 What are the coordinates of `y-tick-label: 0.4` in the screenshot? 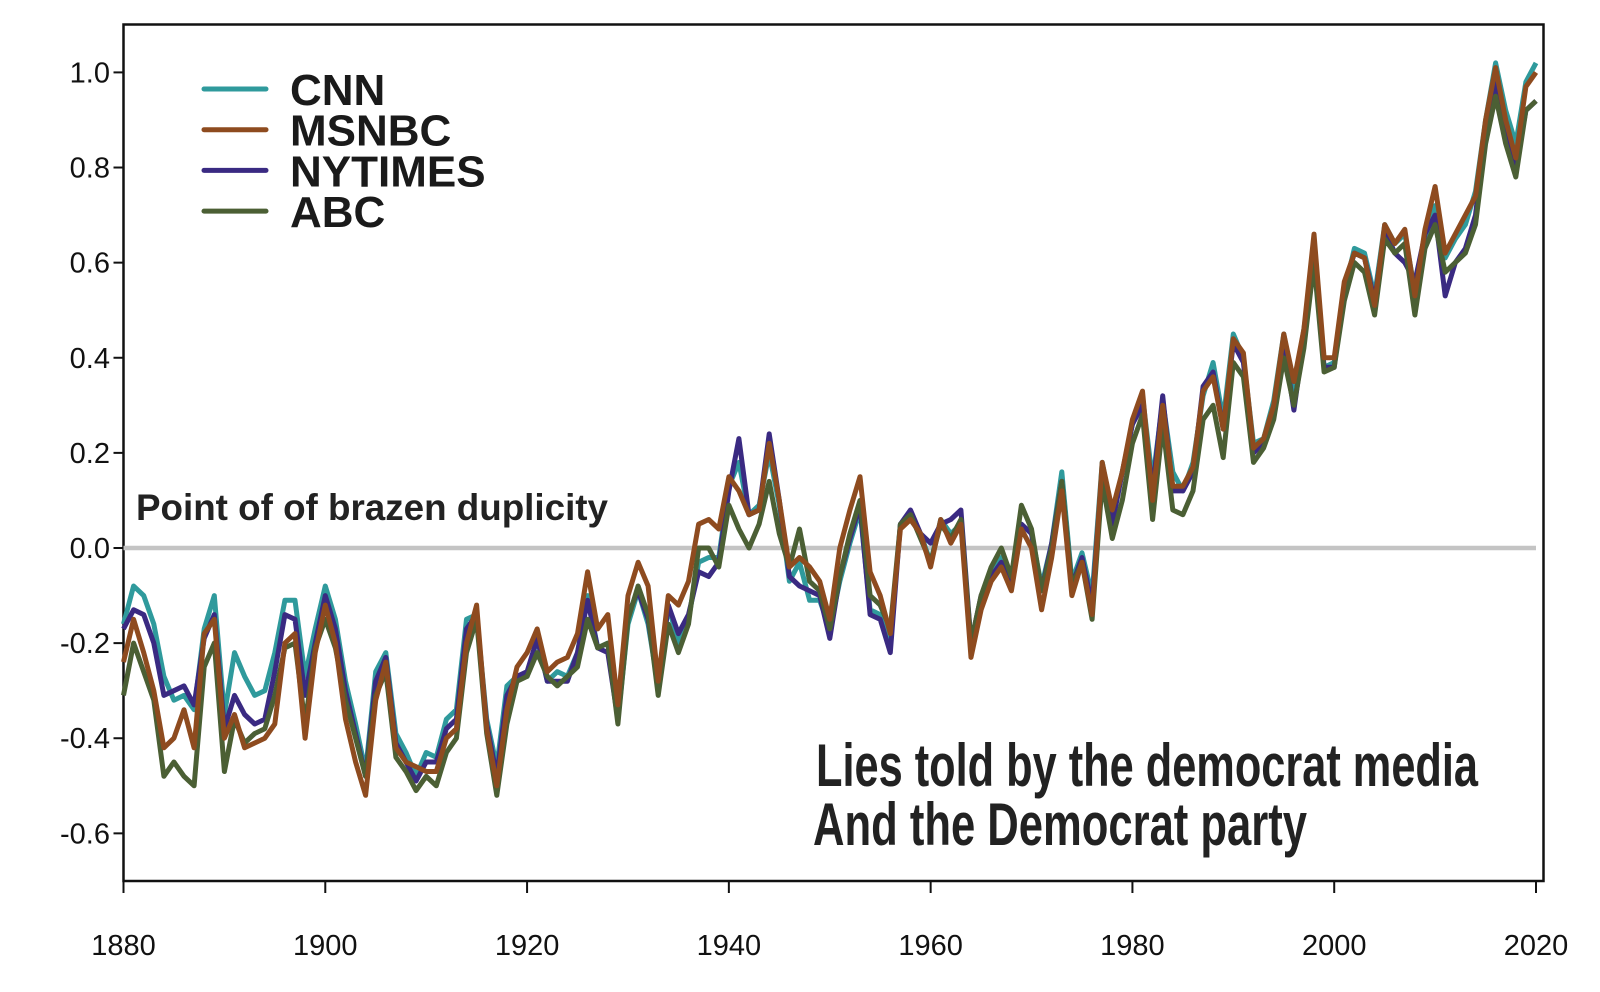 It's located at (90, 359).